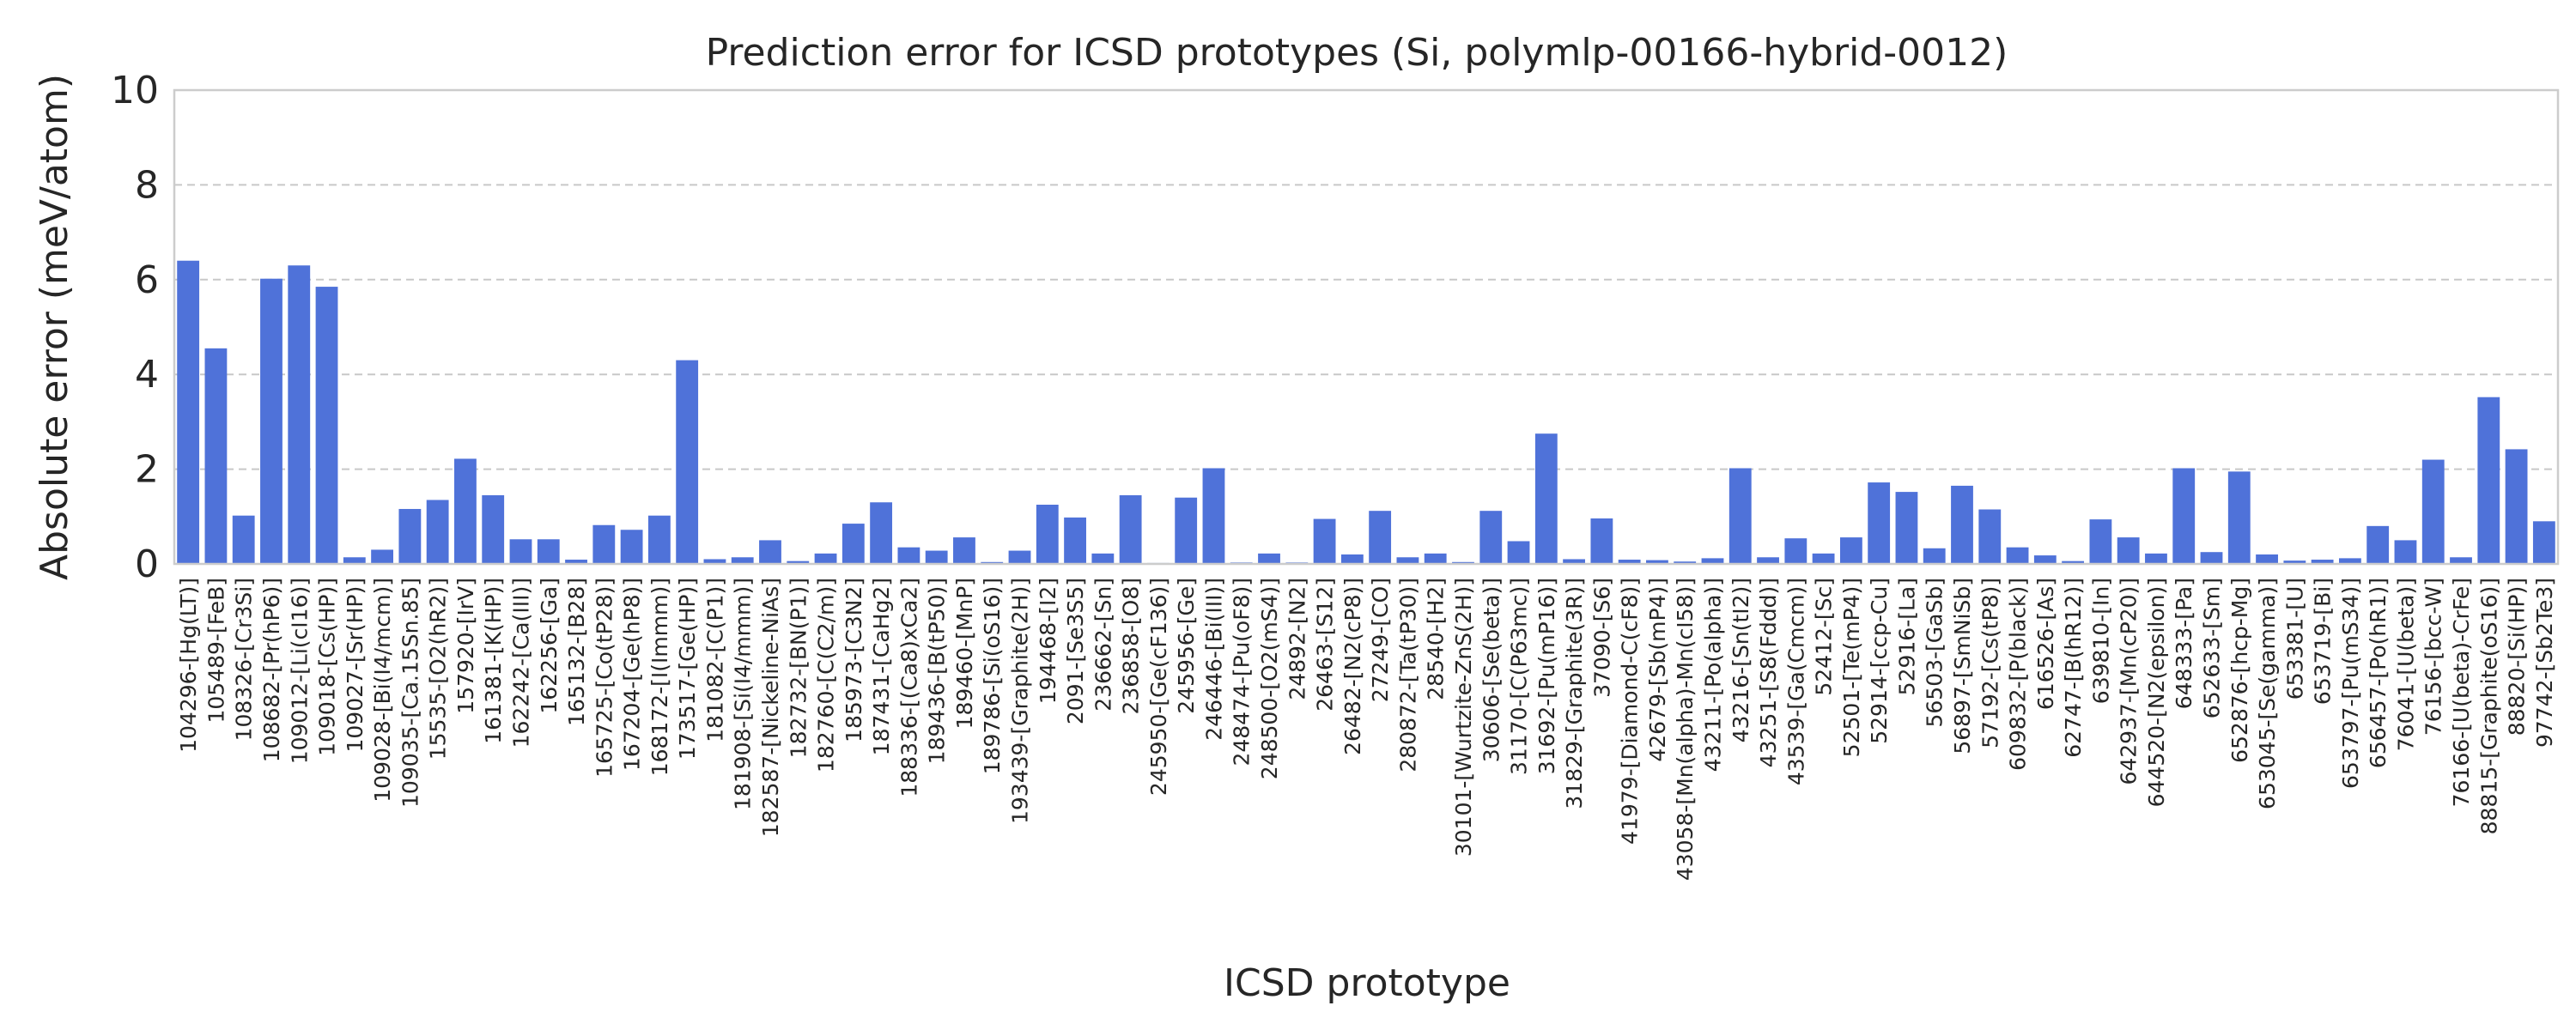  I want to click on x-tick-label: 43251-[S8(Fddd)], so click(1769, 672).